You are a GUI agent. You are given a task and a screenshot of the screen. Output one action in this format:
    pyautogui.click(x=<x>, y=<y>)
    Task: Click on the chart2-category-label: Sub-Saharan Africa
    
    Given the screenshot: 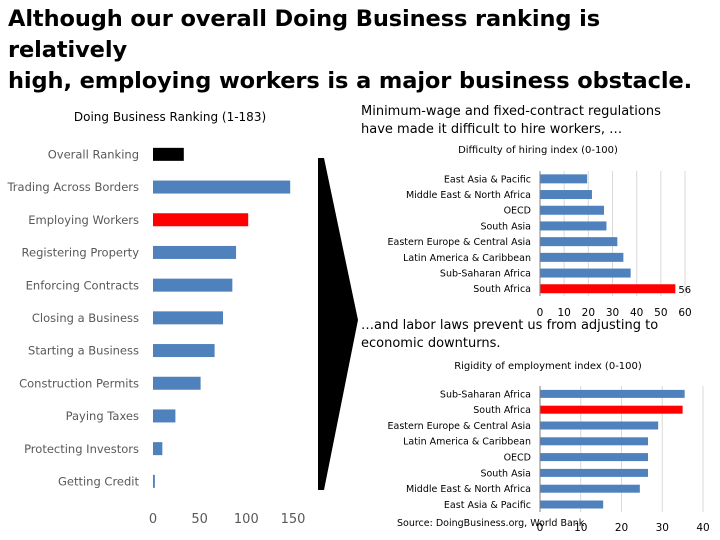 What is the action you would take?
    pyautogui.click(x=485, y=394)
    